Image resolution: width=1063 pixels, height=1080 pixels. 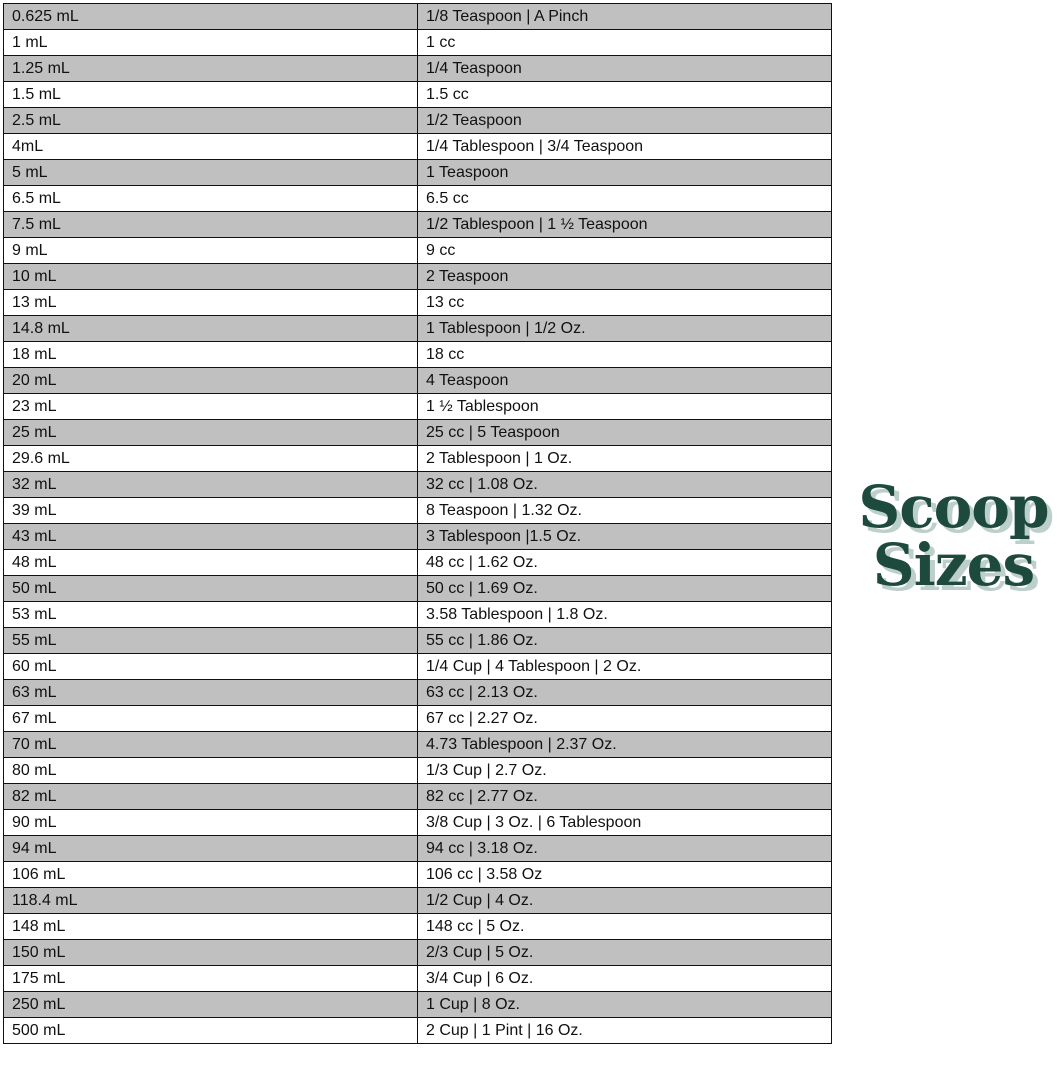 I want to click on metric-volume-cell: 29.6 mL, so click(x=210, y=458).